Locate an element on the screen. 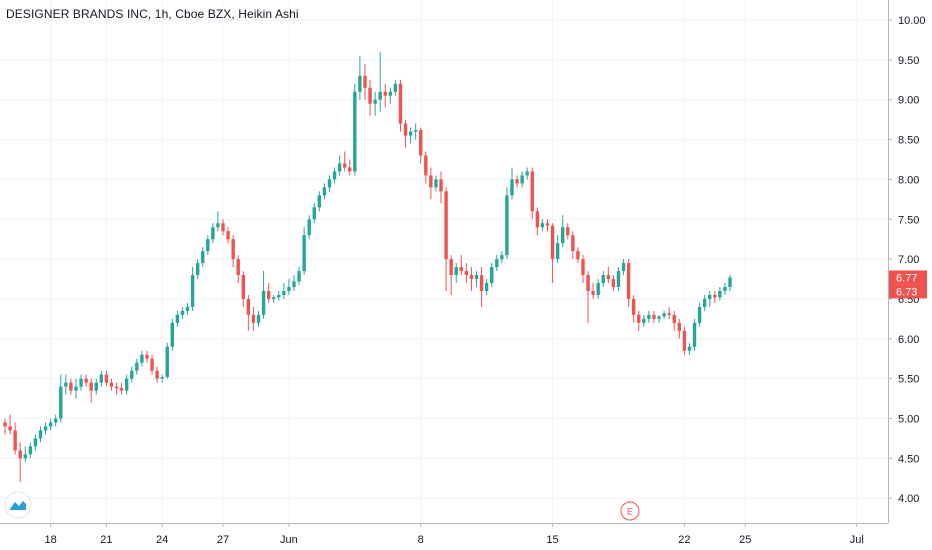 The height and width of the screenshot is (550, 932). earnings-label: E is located at coordinates (630, 512).